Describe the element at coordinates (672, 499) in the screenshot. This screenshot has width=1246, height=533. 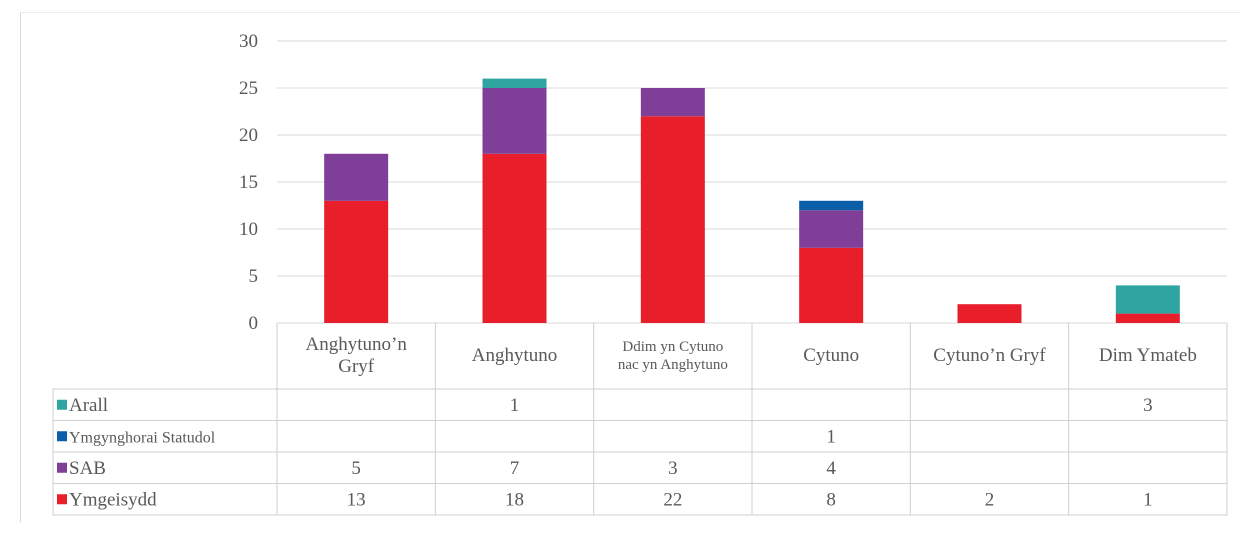
I see `table-value: 22` at that location.